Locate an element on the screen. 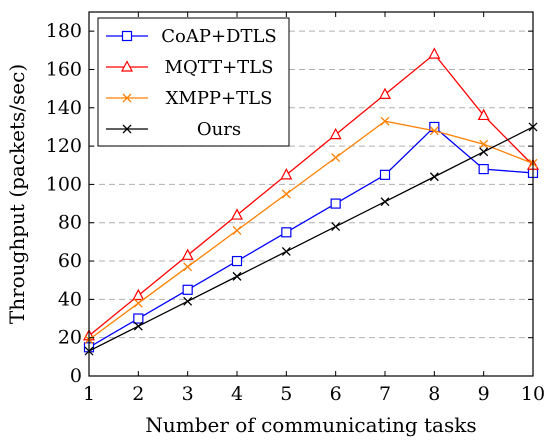 The image size is (550, 444). legend-entry: Ours is located at coordinates (173, 129).